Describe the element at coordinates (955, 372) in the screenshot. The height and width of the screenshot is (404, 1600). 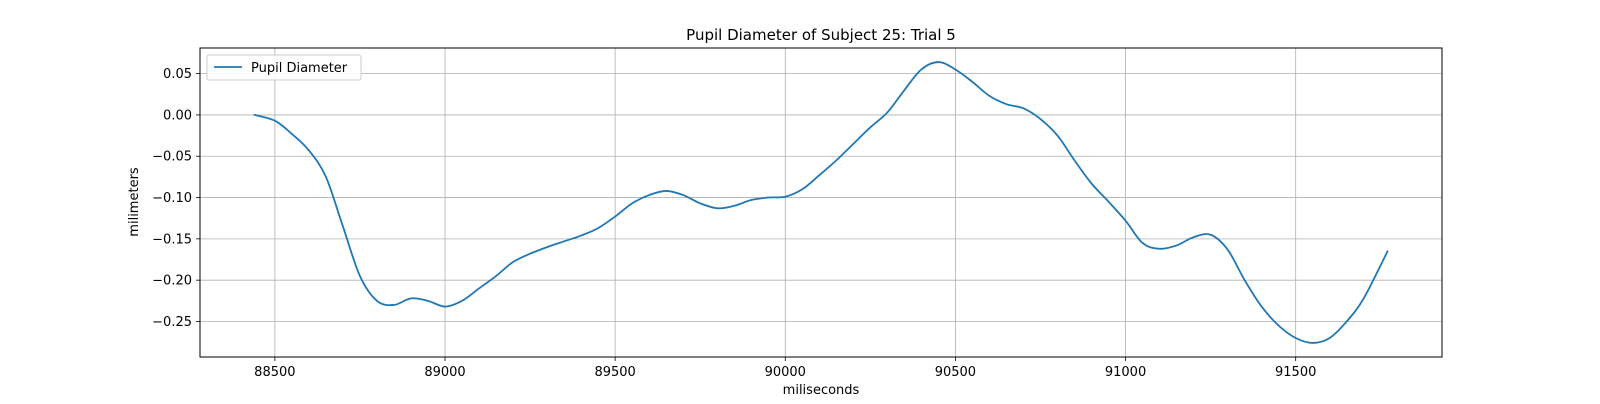
I see `x-tick-label: 90500` at that location.